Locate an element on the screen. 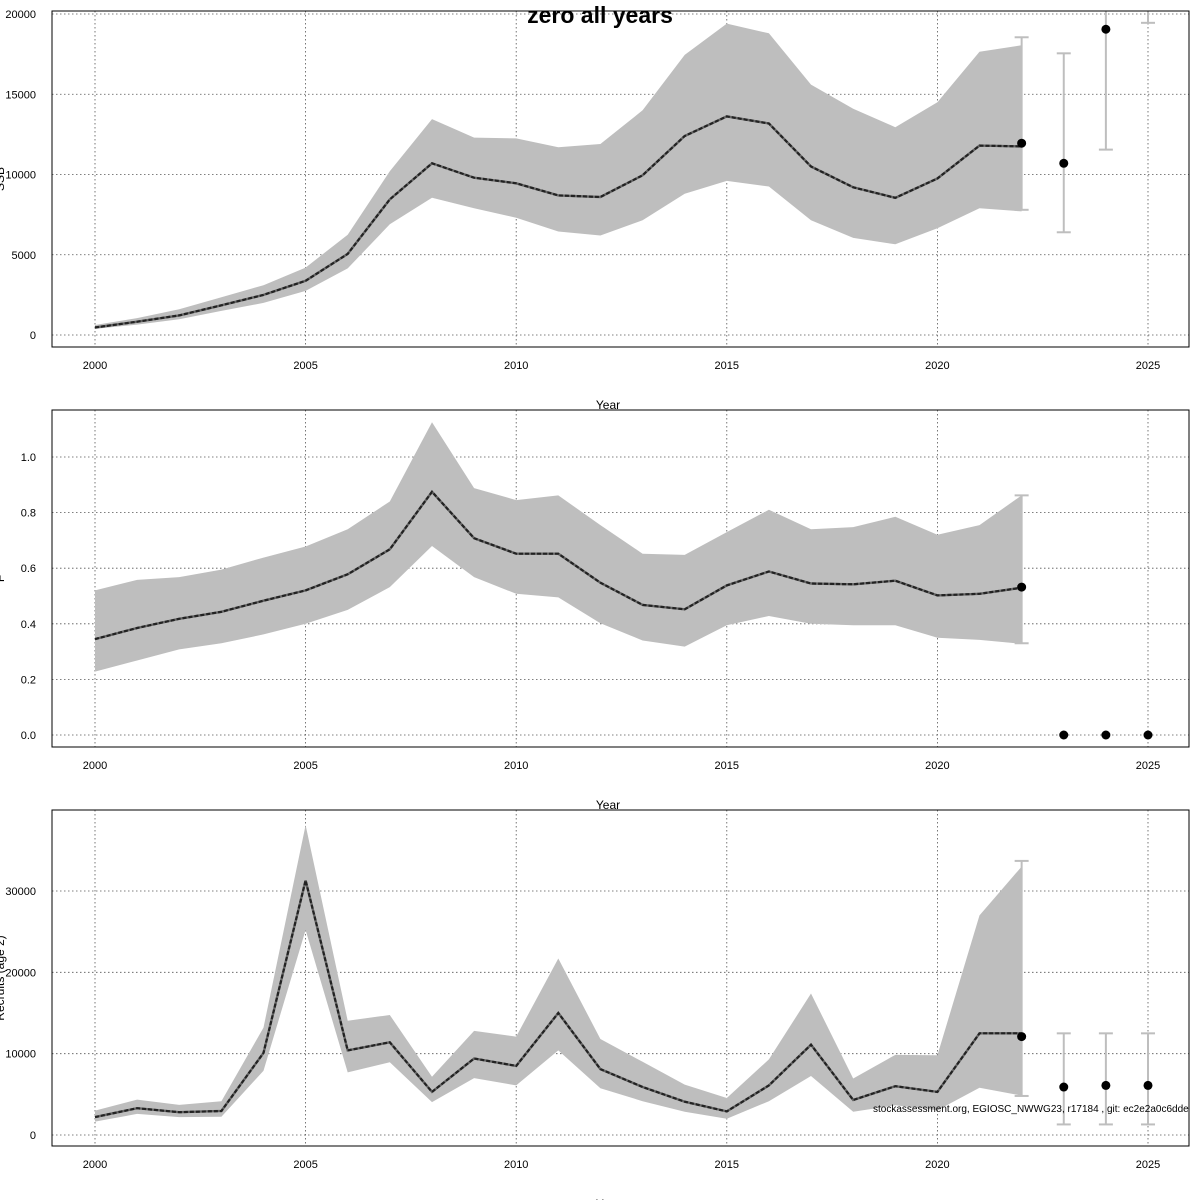 The width and height of the screenshot is (1200, 1200). y-axis-label: Recruits (age 2) is located at coordinates (3, 977).